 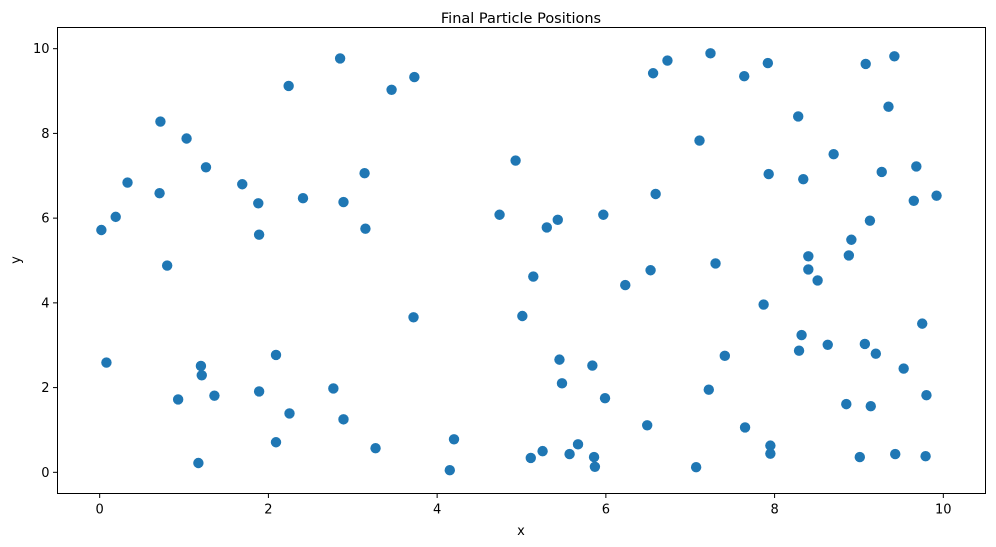 What do you see at coordinates (45, 388) in the screenshot?
I see `y-tick-label: 2` at bounding box center [45, 388].